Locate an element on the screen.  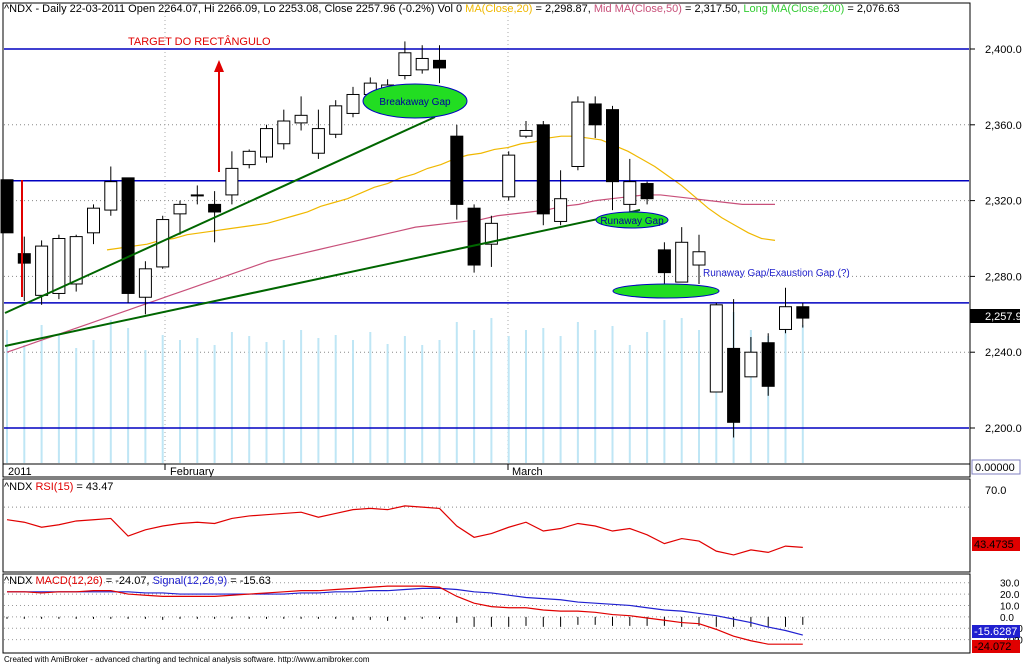
rsi-title: ^NDX RSI(15) = 43.47 is located at coordinates (58, 487).